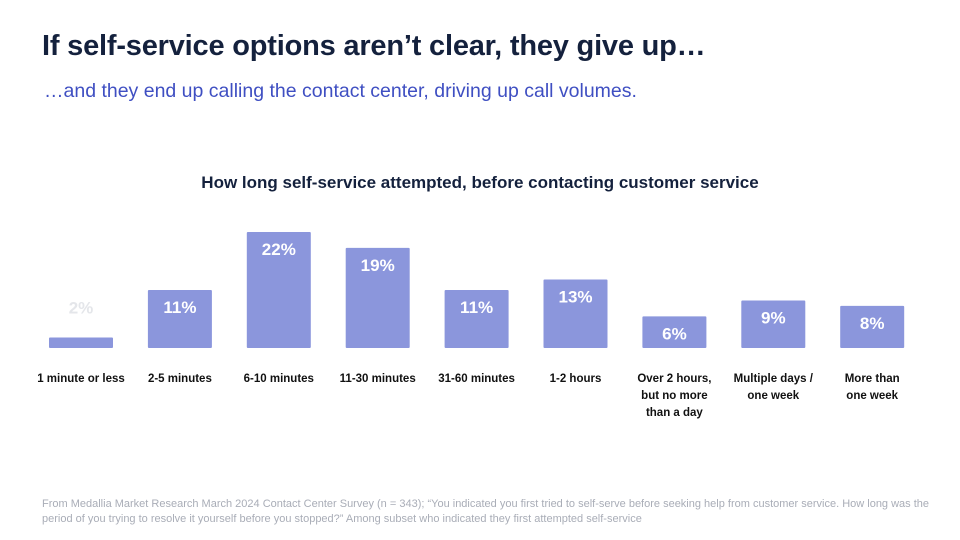 The image size is (960, 540). I want to click on category-label: 6-10 minutes, so click(279, 379).